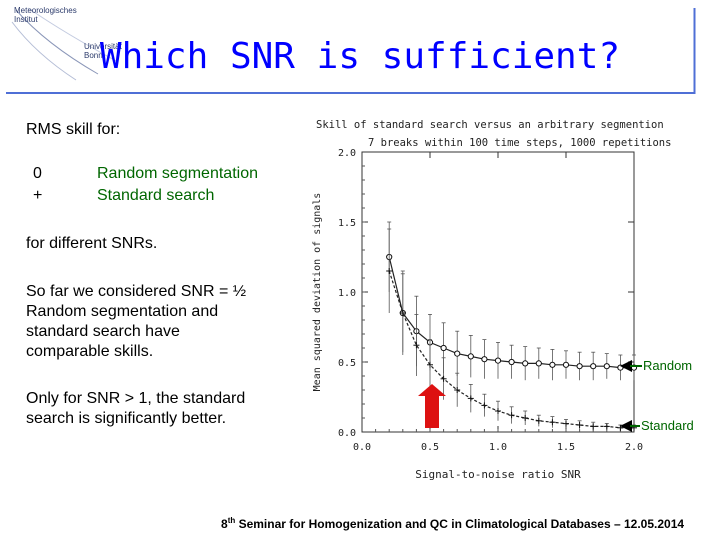 The height and width of the screenshot is (540, 720). What do you see at coordinates (26, 19) in the screenshot?
I see `logo-line2: Institut` at bounding box center [26, 19].